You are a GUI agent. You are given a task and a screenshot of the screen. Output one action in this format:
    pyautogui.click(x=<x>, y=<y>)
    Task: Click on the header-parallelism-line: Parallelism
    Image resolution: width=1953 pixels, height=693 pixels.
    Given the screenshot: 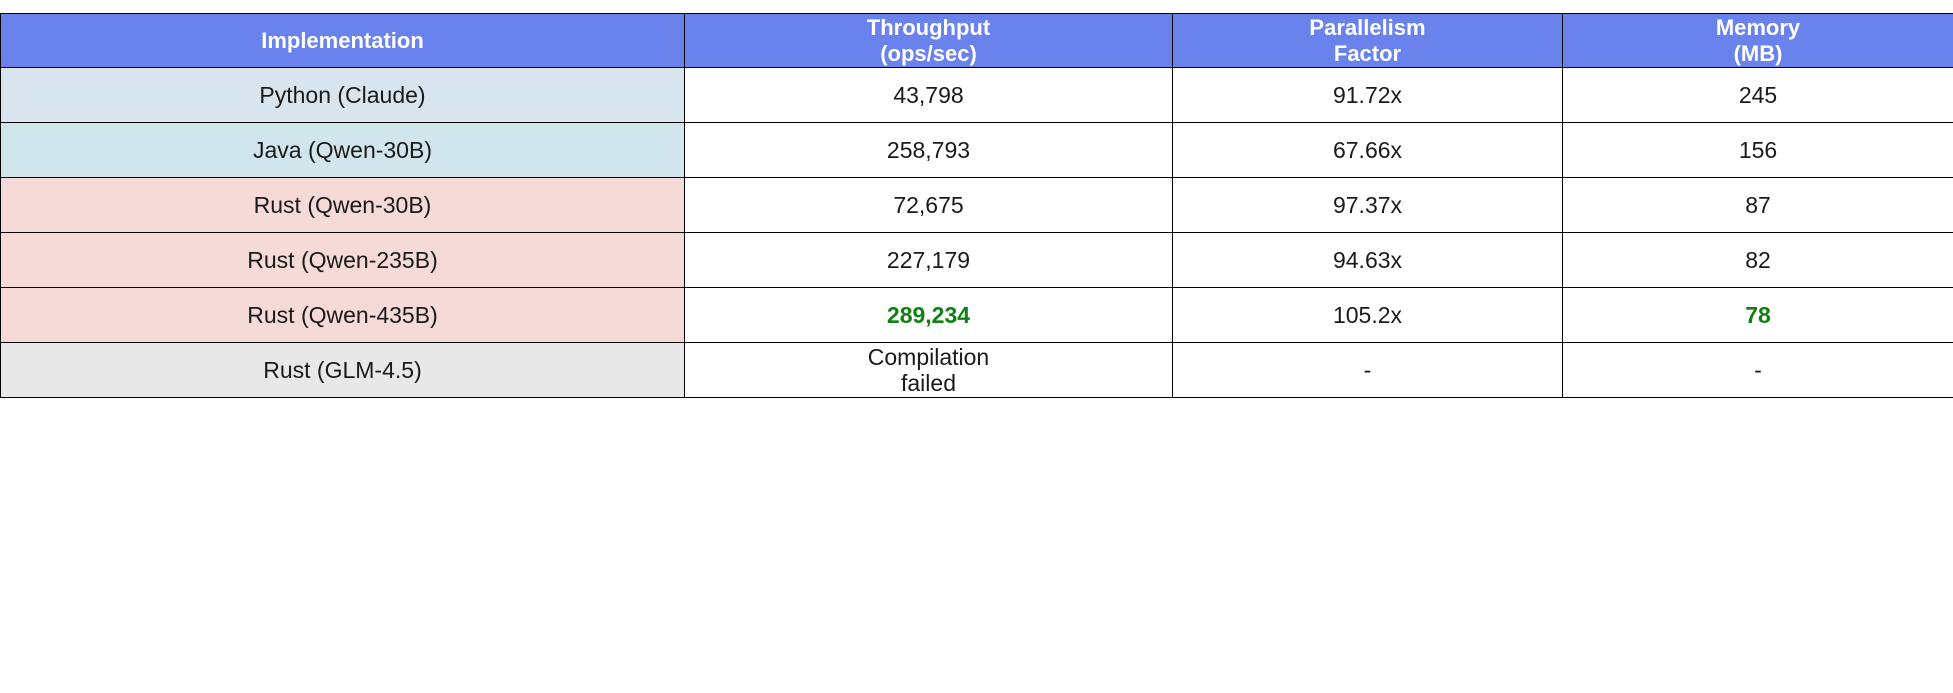 What is the action you would take?
    pyautogui.click(x=1367, y=27)
    